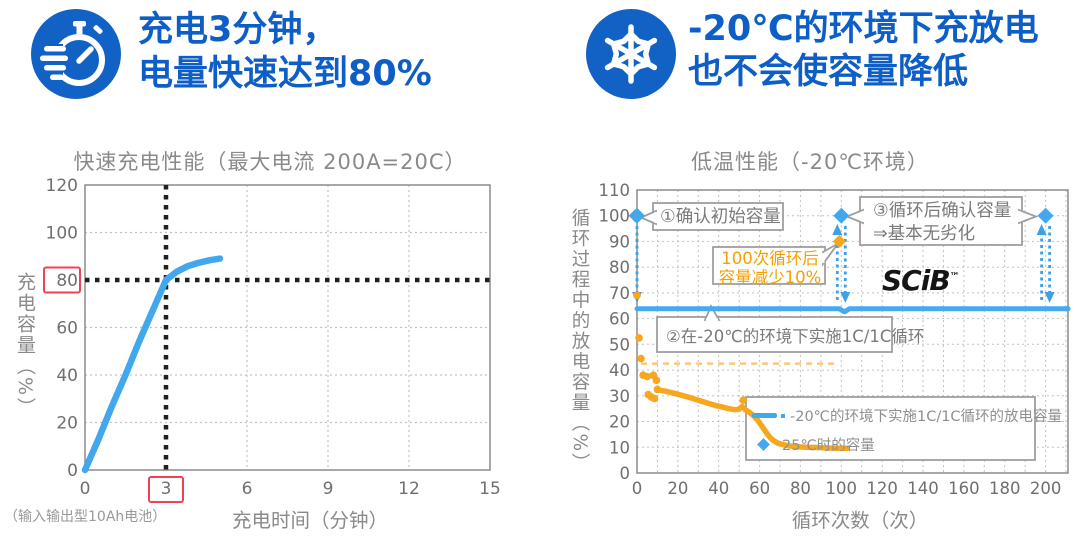 The image size is (1080, 539). What do you see at coordinates (1046, 488) in the screenshot?
I see `svg-text: 200` at bounding box center [1046, 488].